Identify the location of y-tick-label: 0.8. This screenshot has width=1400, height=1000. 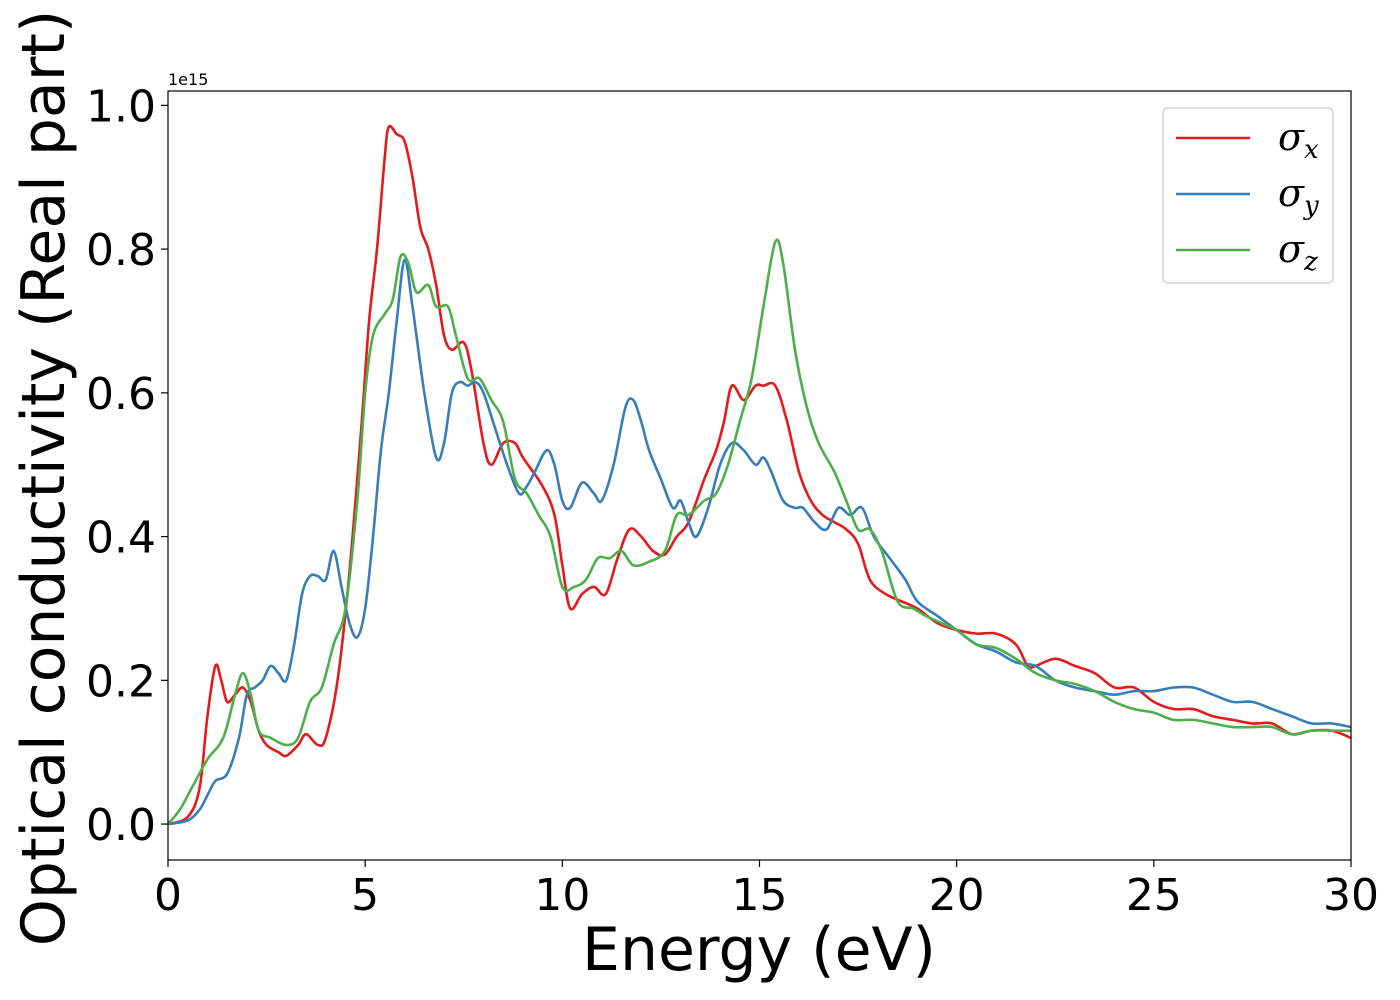
(121, 250).